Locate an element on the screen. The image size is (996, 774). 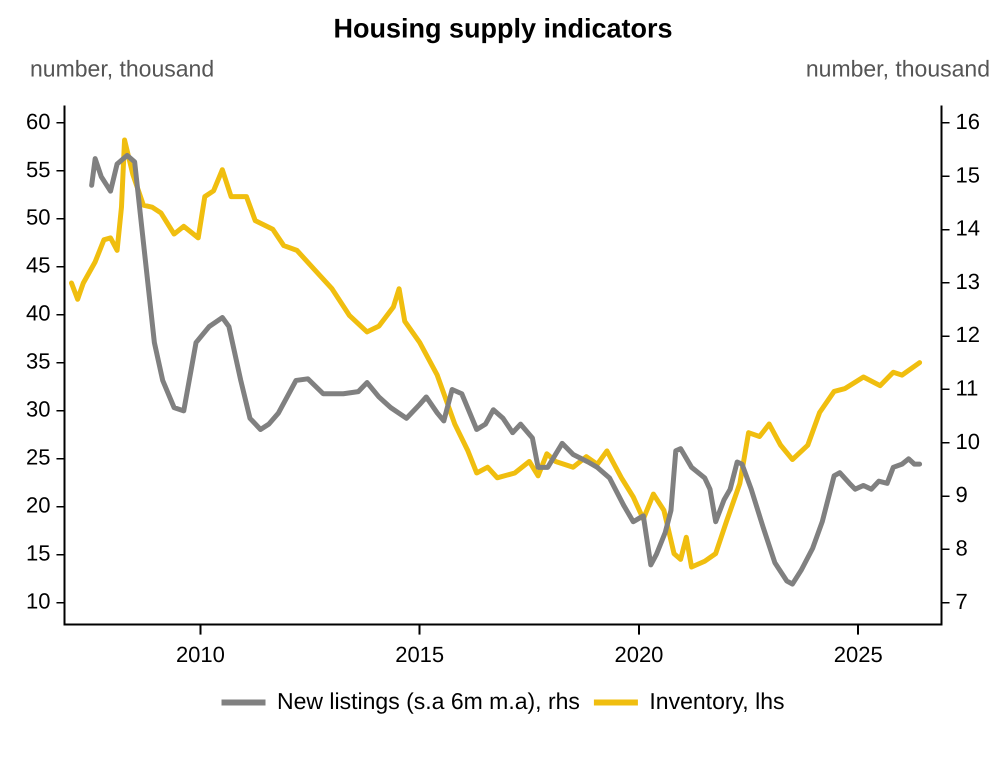
y-tick-label: 50 is located at coordinates (38, 217).